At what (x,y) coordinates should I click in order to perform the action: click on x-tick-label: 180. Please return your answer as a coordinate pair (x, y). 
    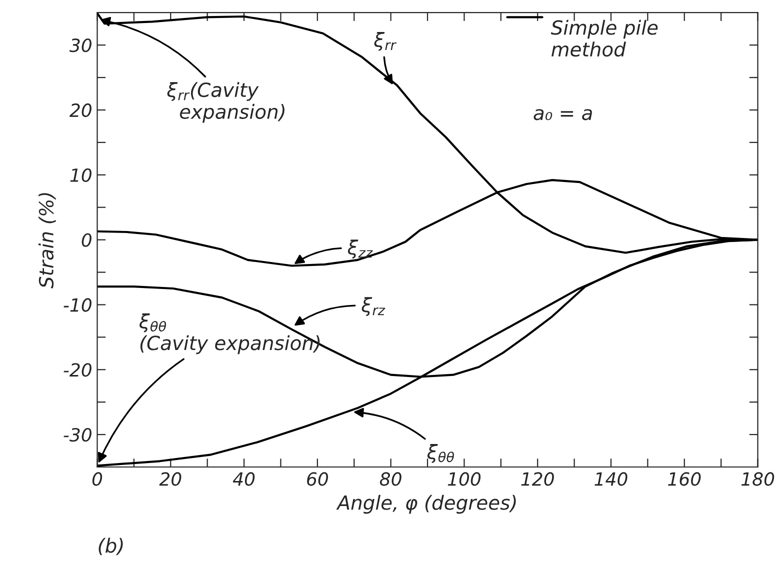
    Looking at the image, I should click on (757, 479).